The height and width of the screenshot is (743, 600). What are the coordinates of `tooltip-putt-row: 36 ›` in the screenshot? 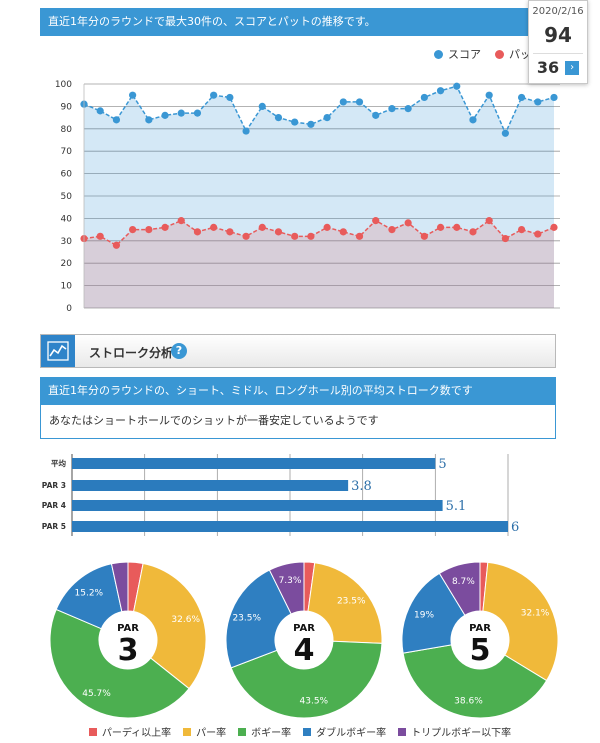 It's located at (558, 67).